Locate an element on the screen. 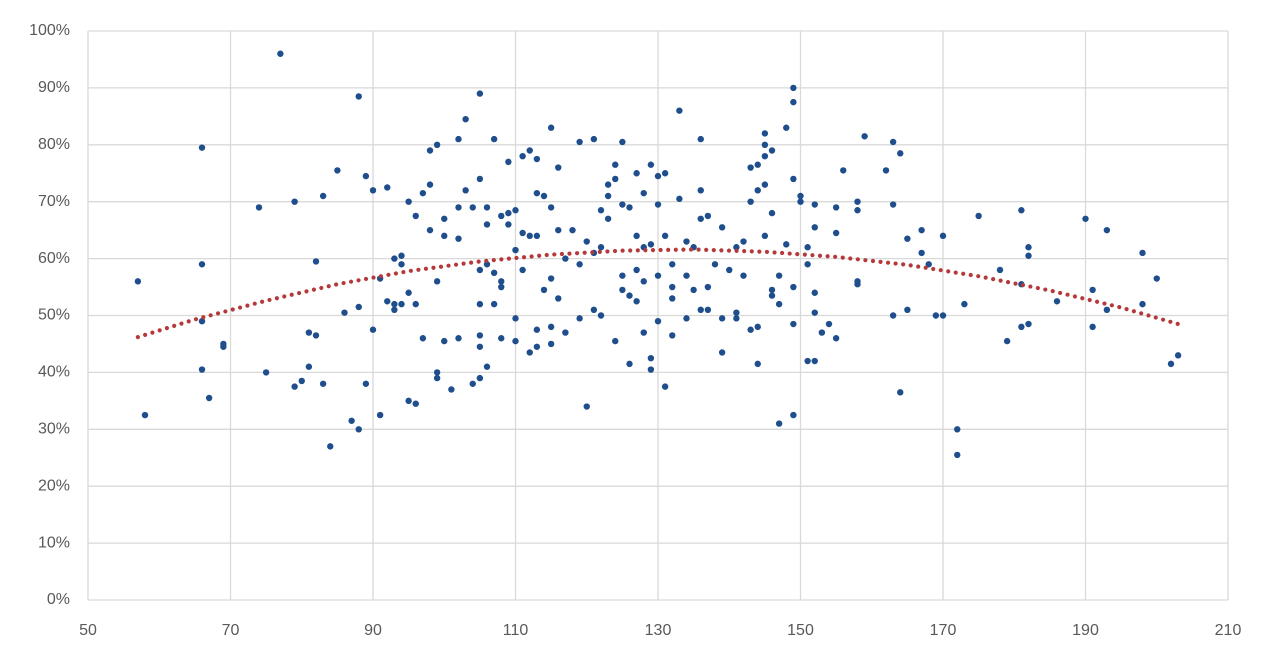  y-tick-label: 90% is located at coordinates (54, 87).